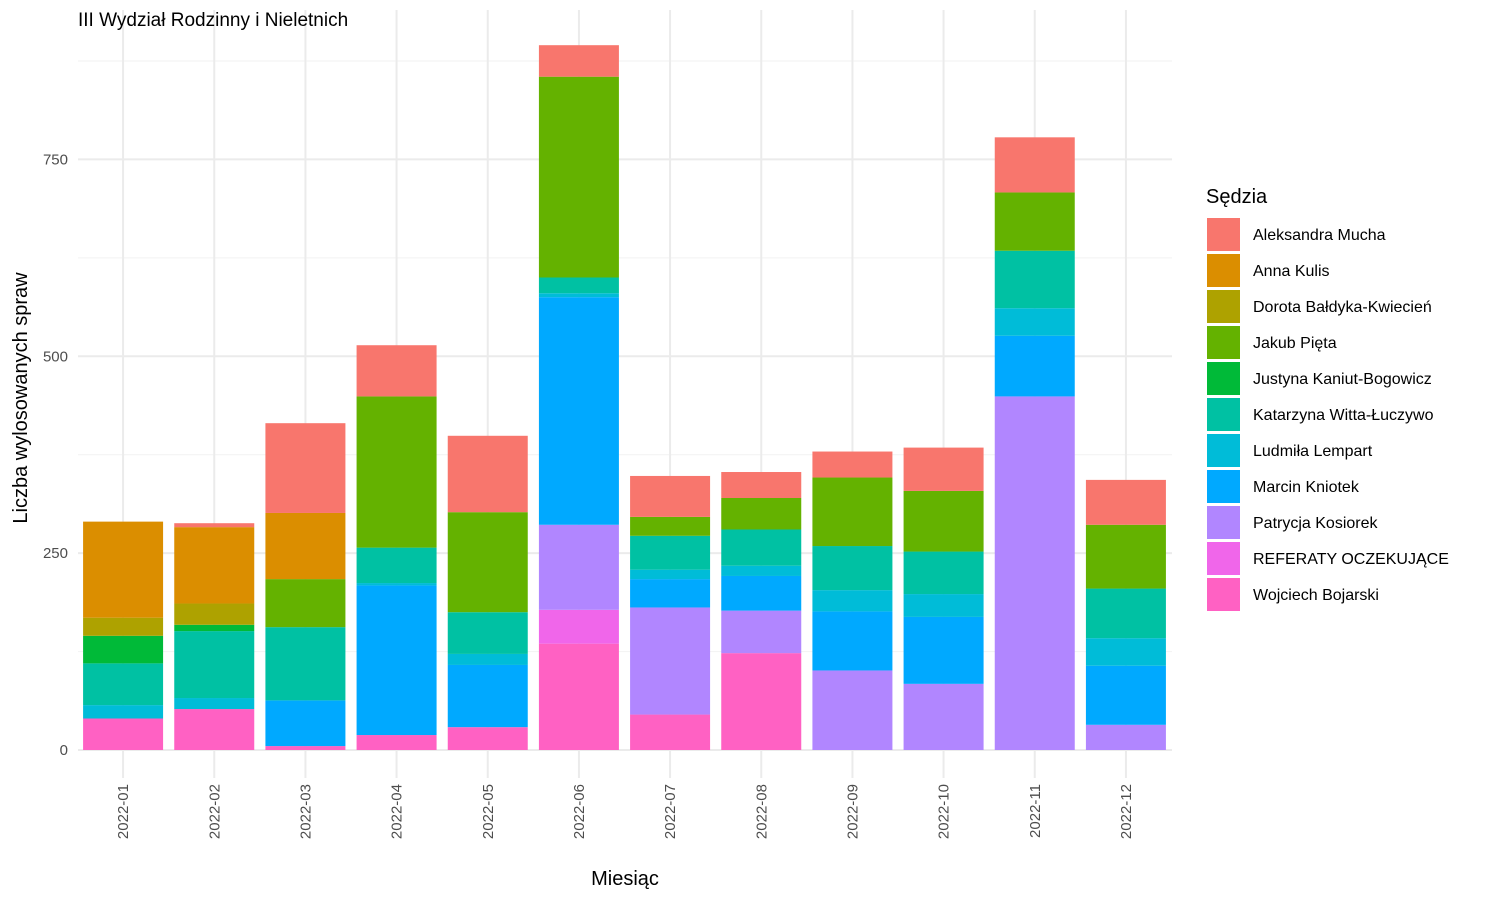 The image size is (1500, 900). What do you see at coordinates (21, 398) in the screenshot?
I see `y-axis-title: Liczba wylosowanych spraw` at bounding box center [21, 398].